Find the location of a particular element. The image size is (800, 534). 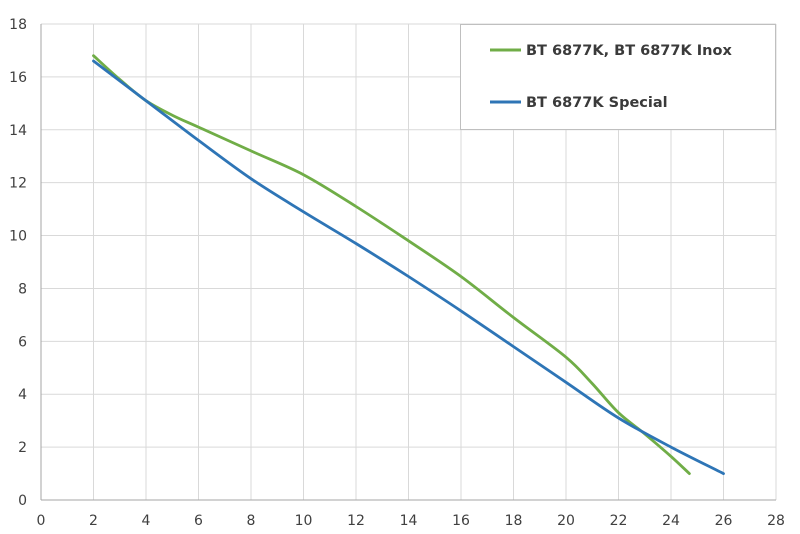

legend-label-1: BT 6877K, BT 6877K Inox is located at coordinates (629, 51).